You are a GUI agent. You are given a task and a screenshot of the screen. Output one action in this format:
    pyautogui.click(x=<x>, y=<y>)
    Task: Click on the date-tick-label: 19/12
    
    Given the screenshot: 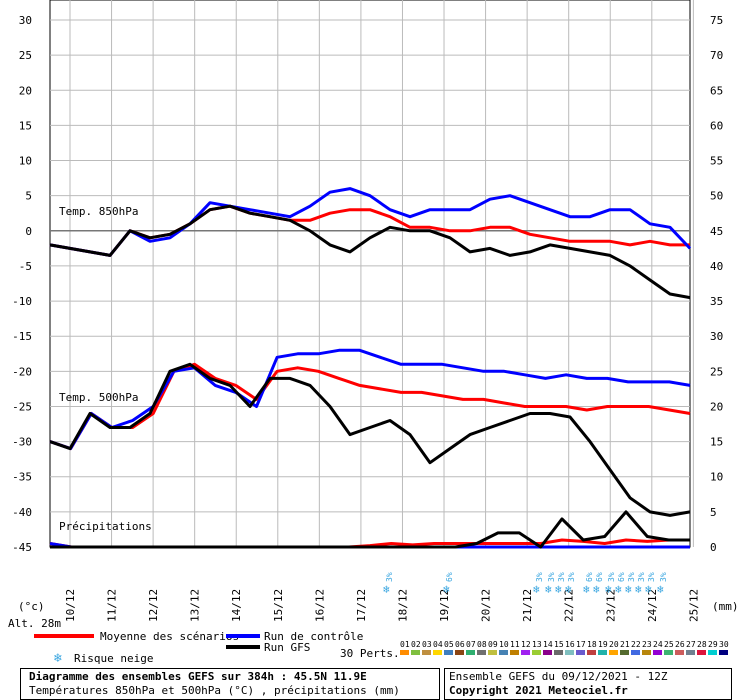 What is the action you would take?
    pyautogui.click(x=444, y=605)
    